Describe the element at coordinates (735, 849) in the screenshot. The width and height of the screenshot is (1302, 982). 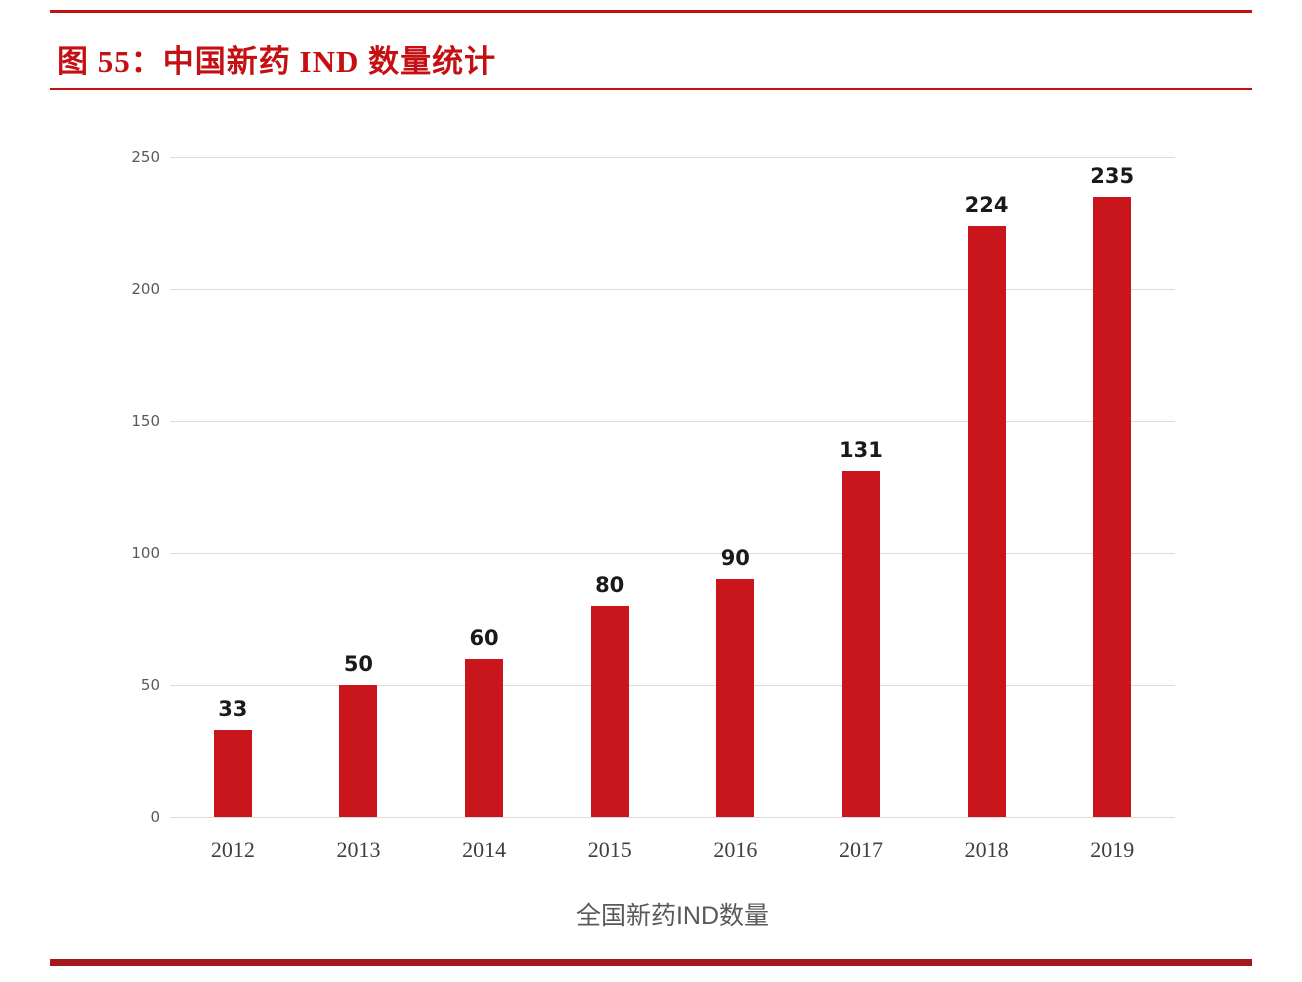
I see `x-axis-tick-label: 2016` at that location.